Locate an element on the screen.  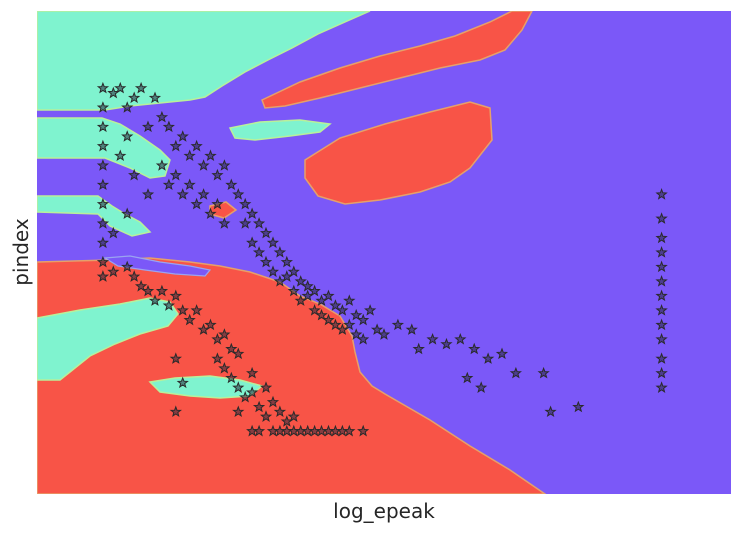
region-class-2-middle-lobe is located at coordinates (398, 153).